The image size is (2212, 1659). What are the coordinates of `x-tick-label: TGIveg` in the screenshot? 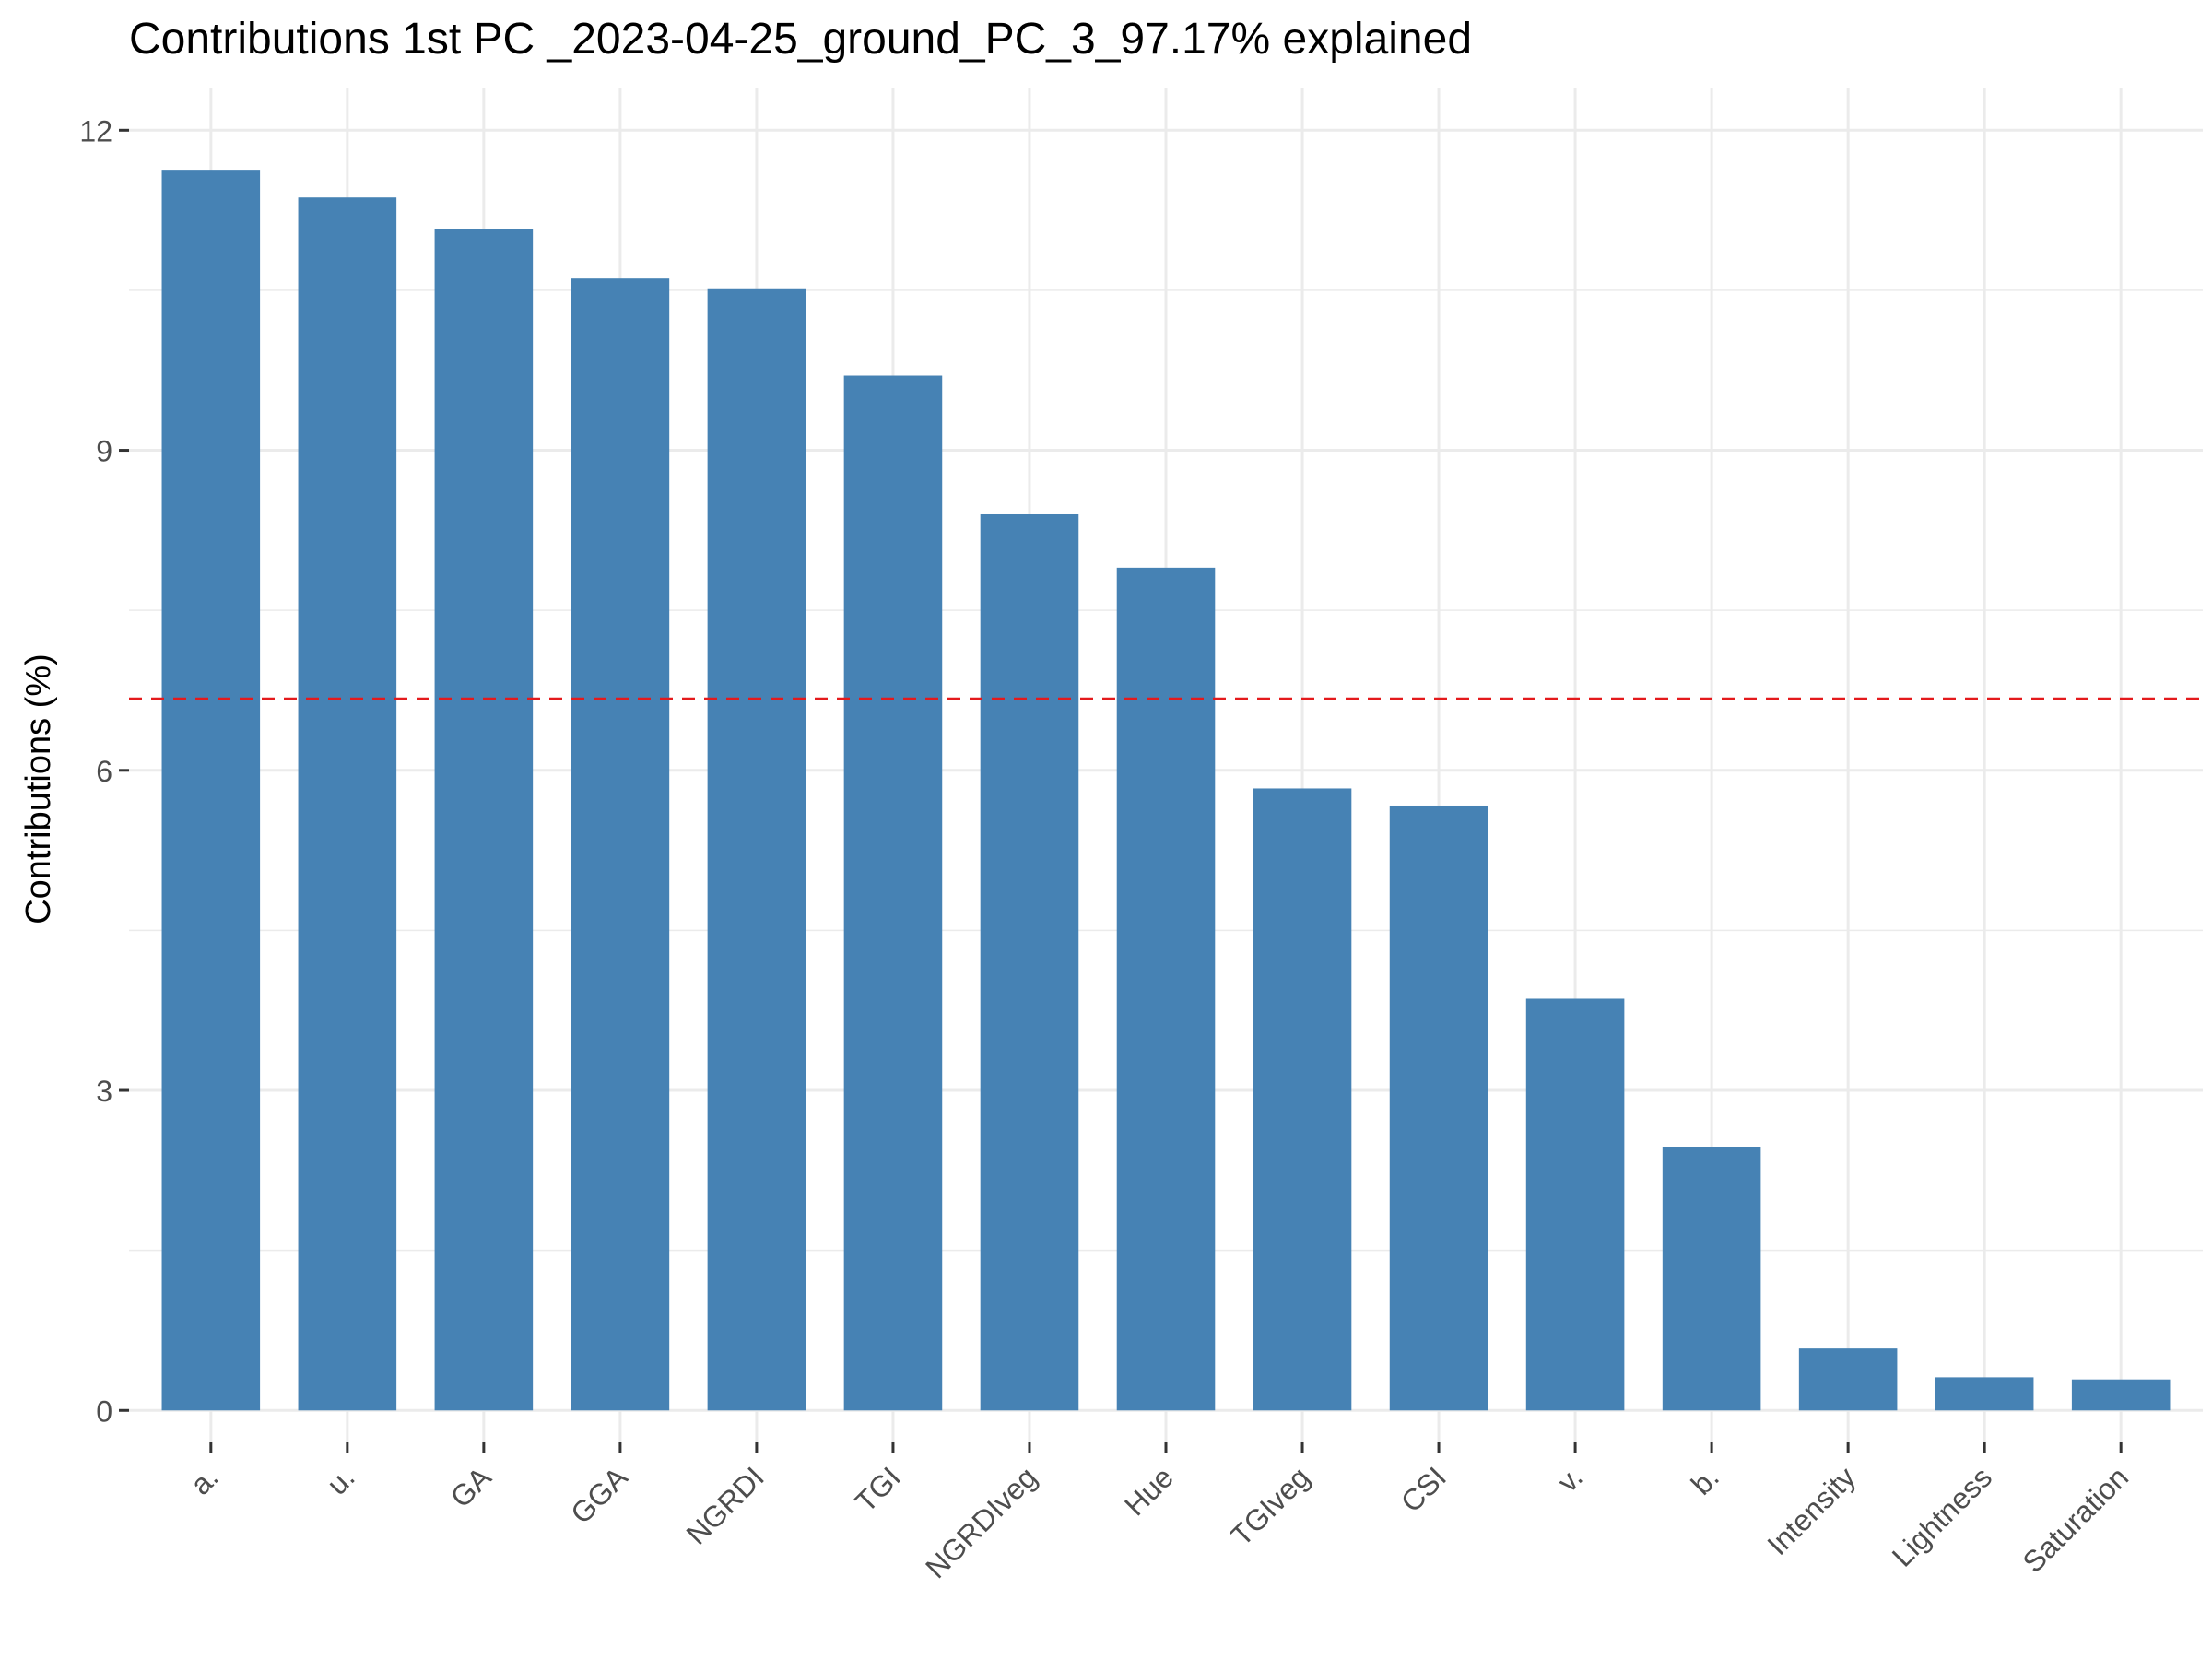 It's located at (1270, 1506).